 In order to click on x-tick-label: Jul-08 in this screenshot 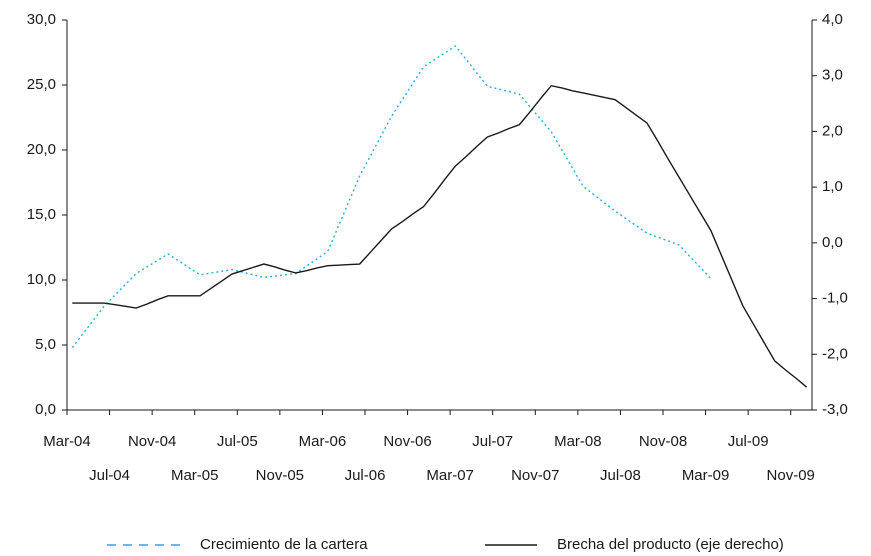, I will do `click(620, 475)`.